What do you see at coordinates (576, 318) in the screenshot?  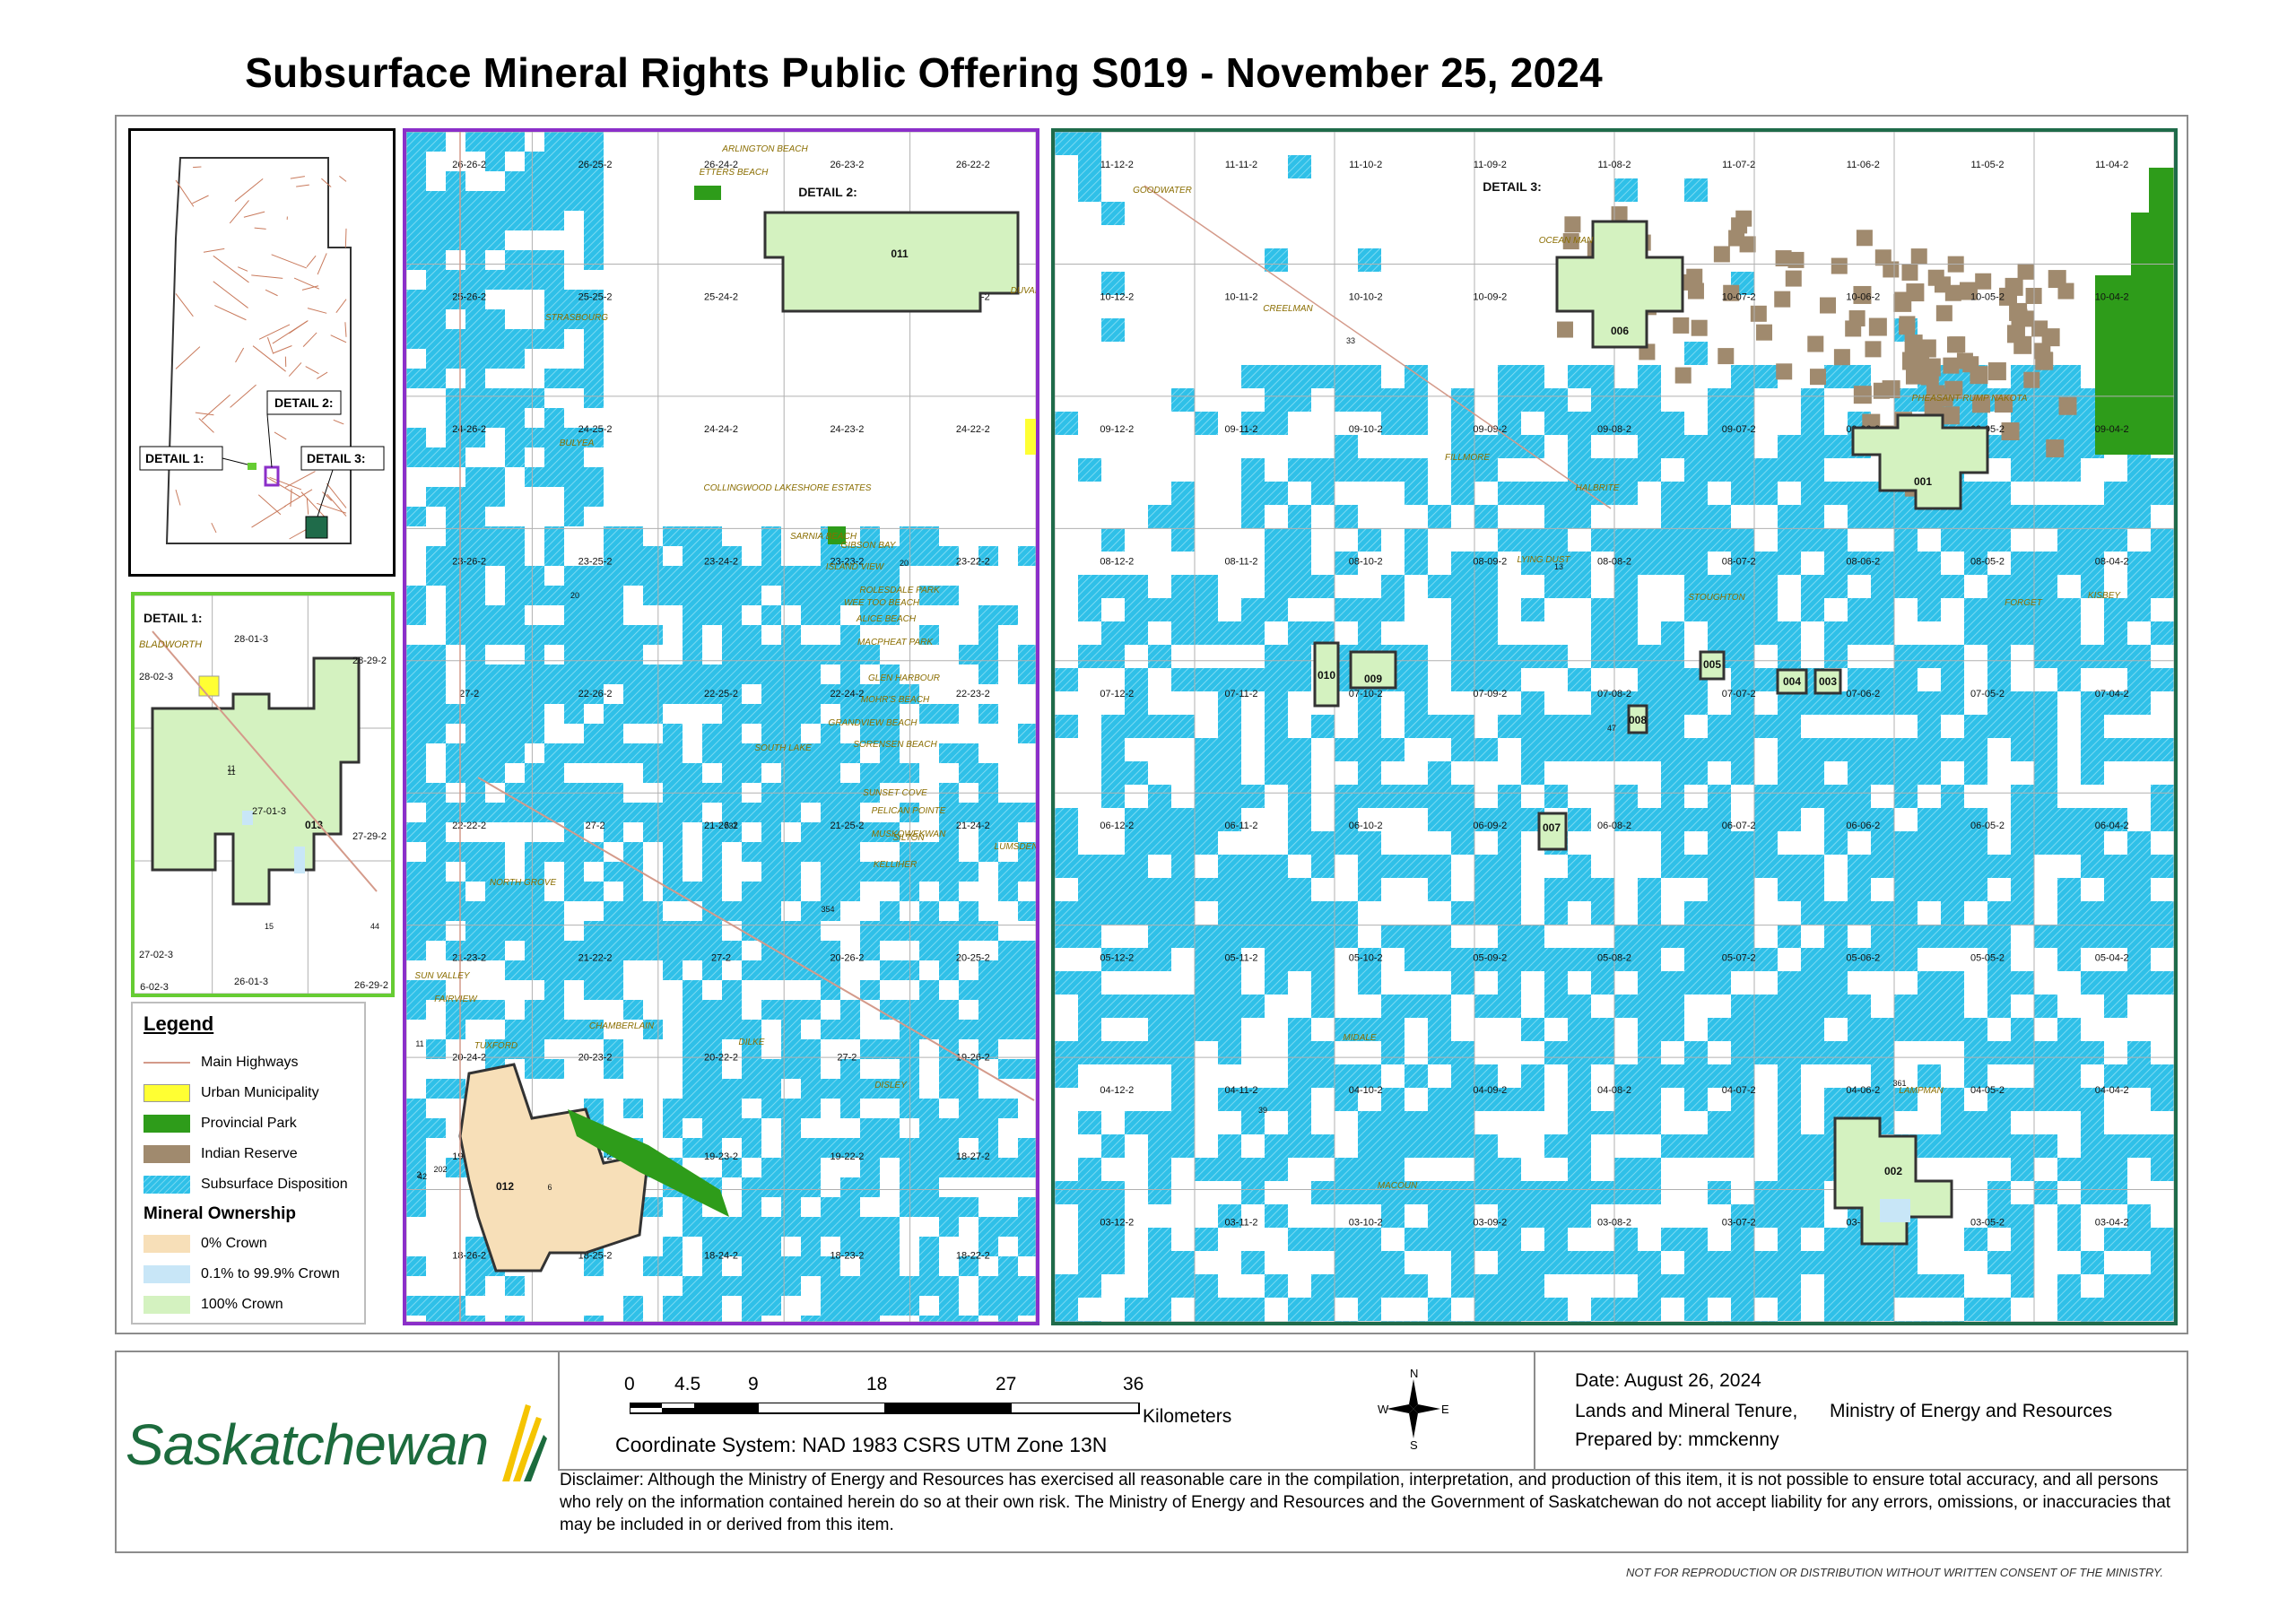 I see `place-name: STRASBOURG` at bounding box center [576, 318].